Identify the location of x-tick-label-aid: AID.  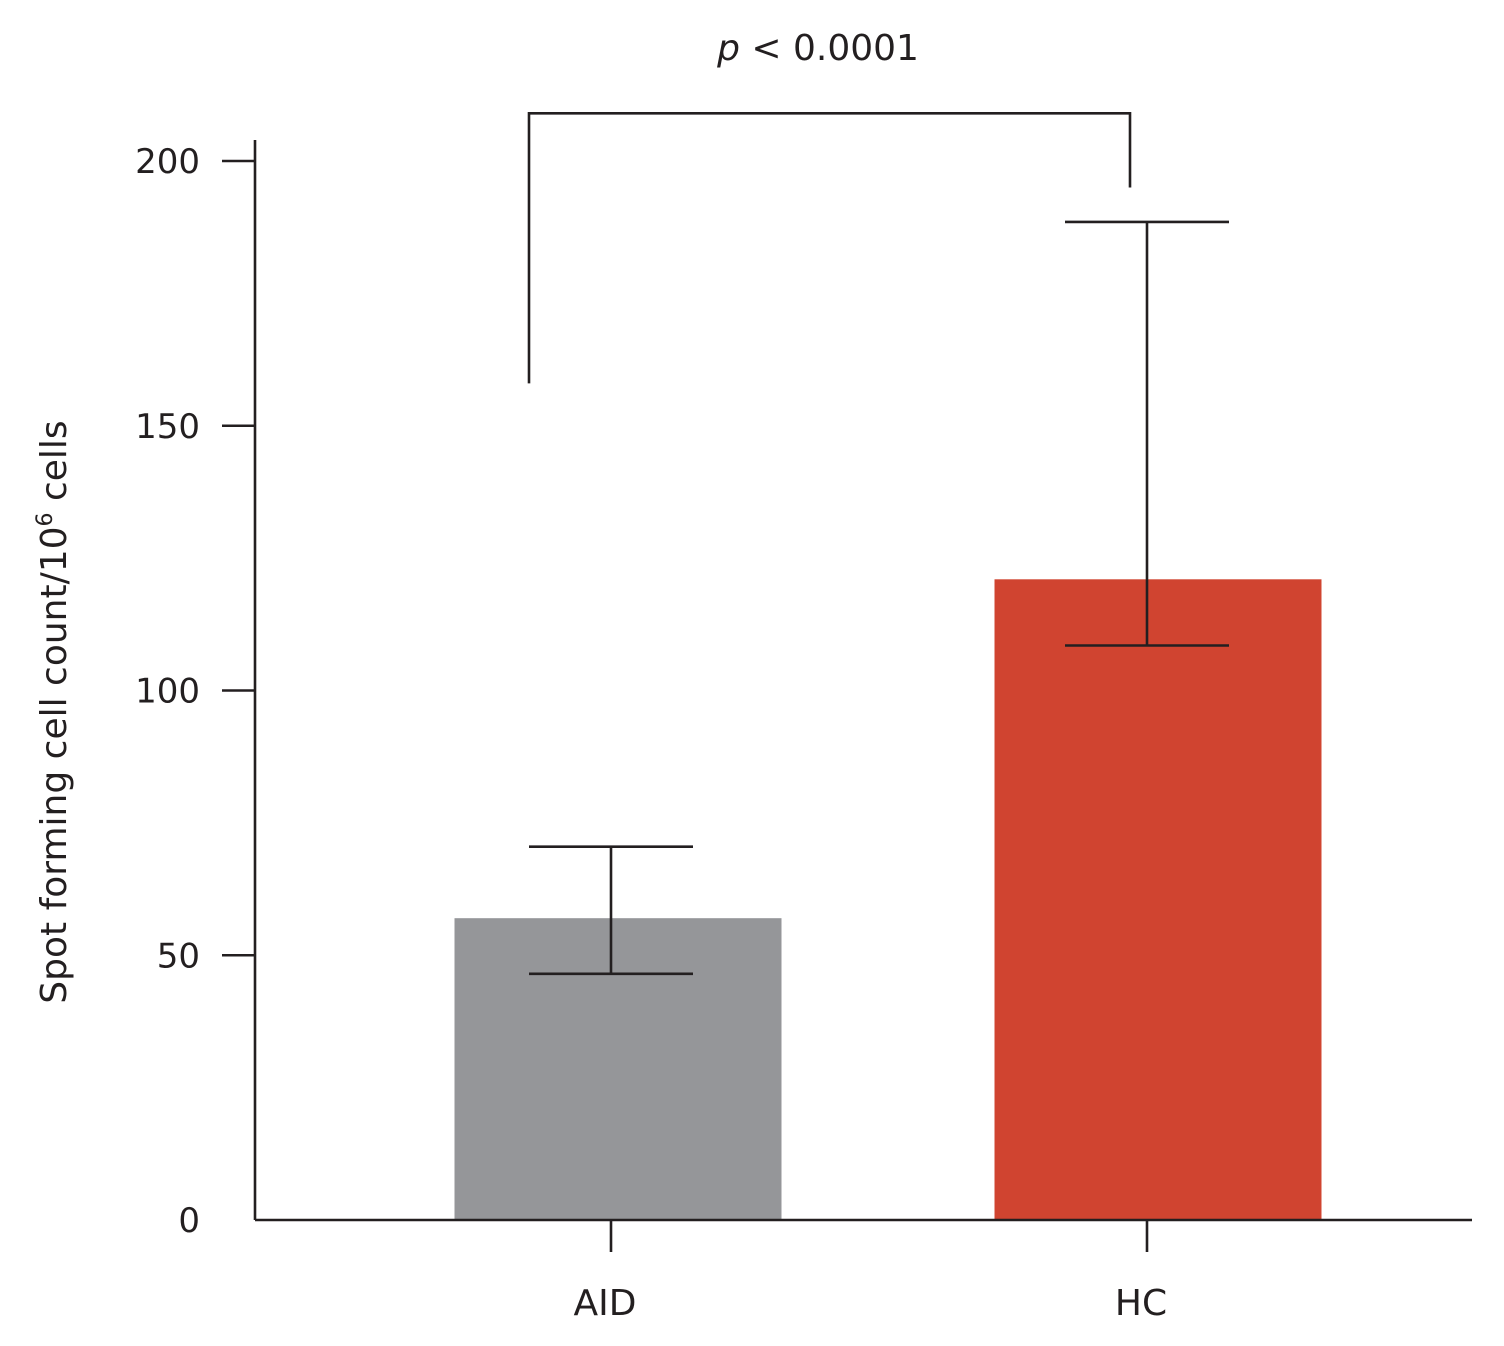
(605, 1303).